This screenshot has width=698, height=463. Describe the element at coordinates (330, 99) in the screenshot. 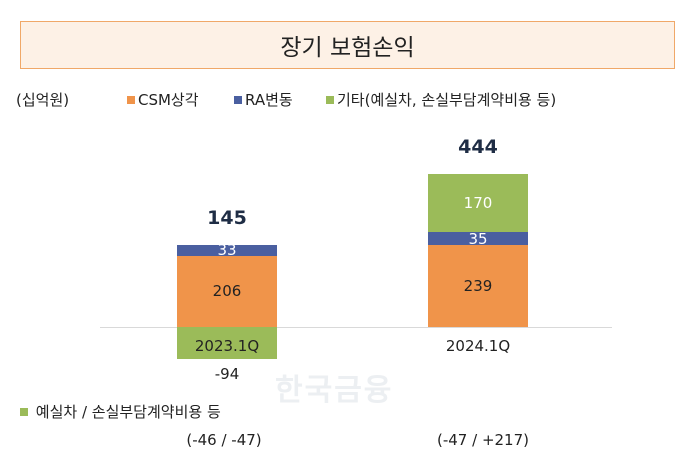

I see `legend-swatch-other` at that location.